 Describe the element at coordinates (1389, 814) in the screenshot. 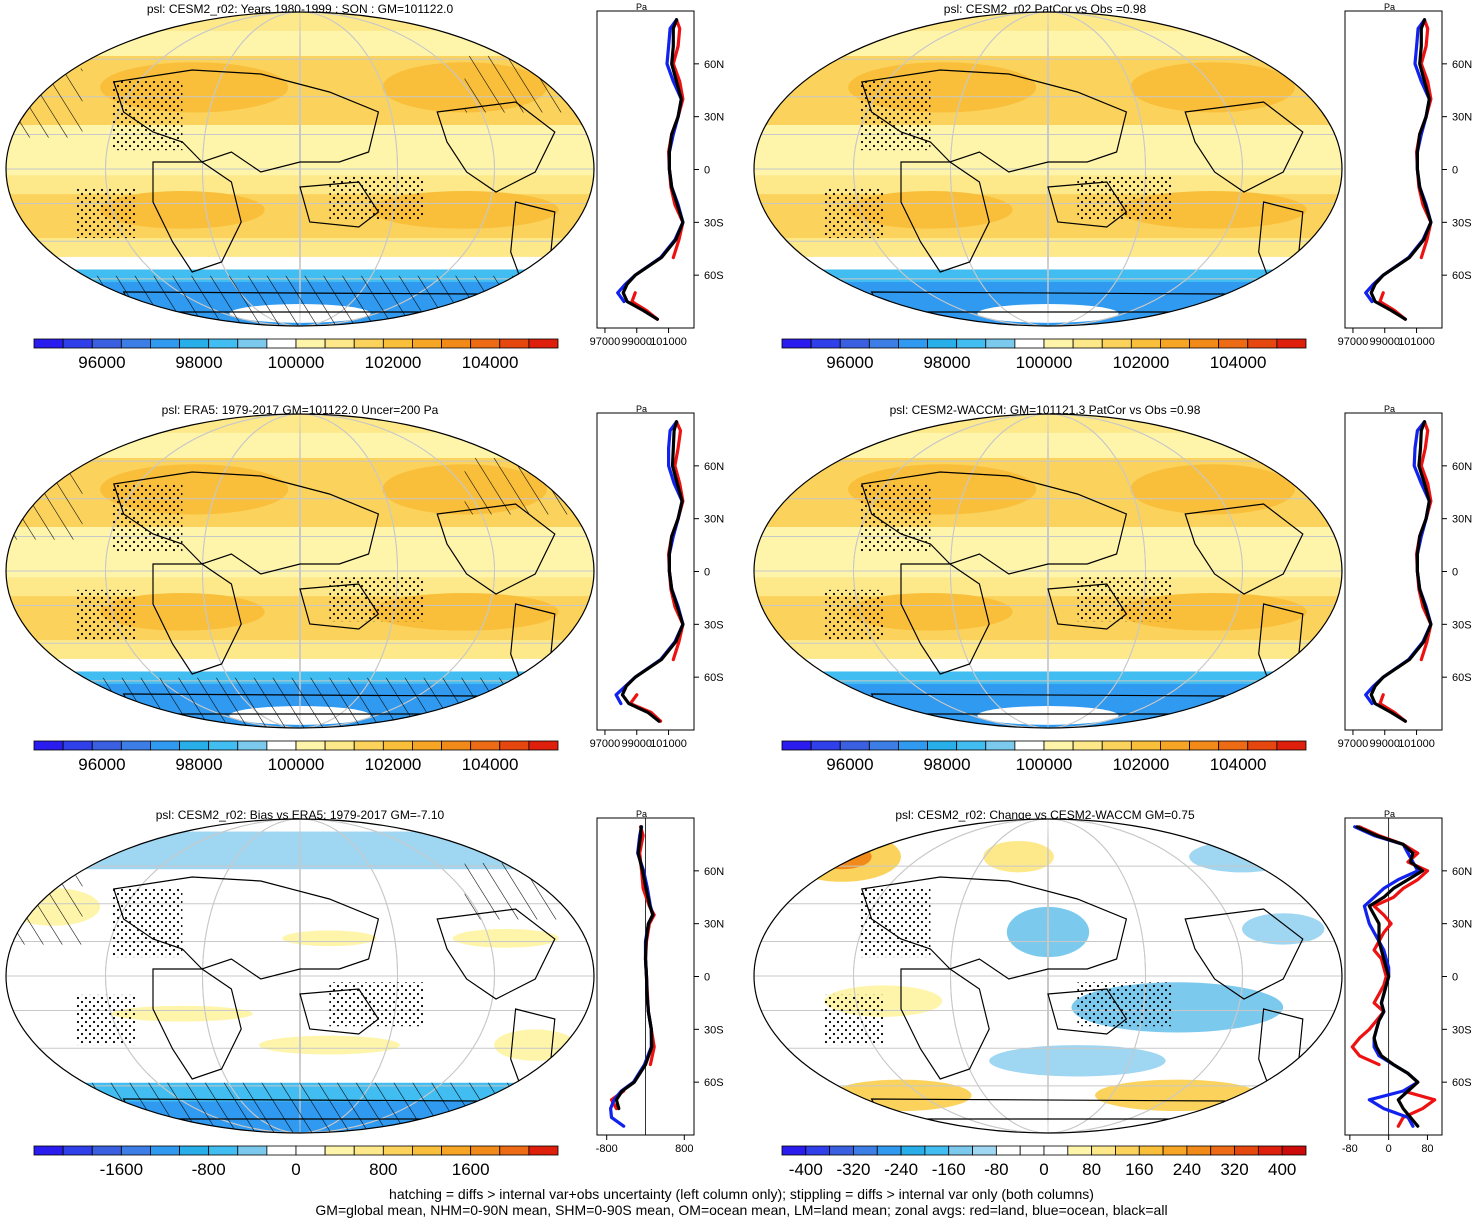

I see `zonal-unit-label: Pa` at that location.